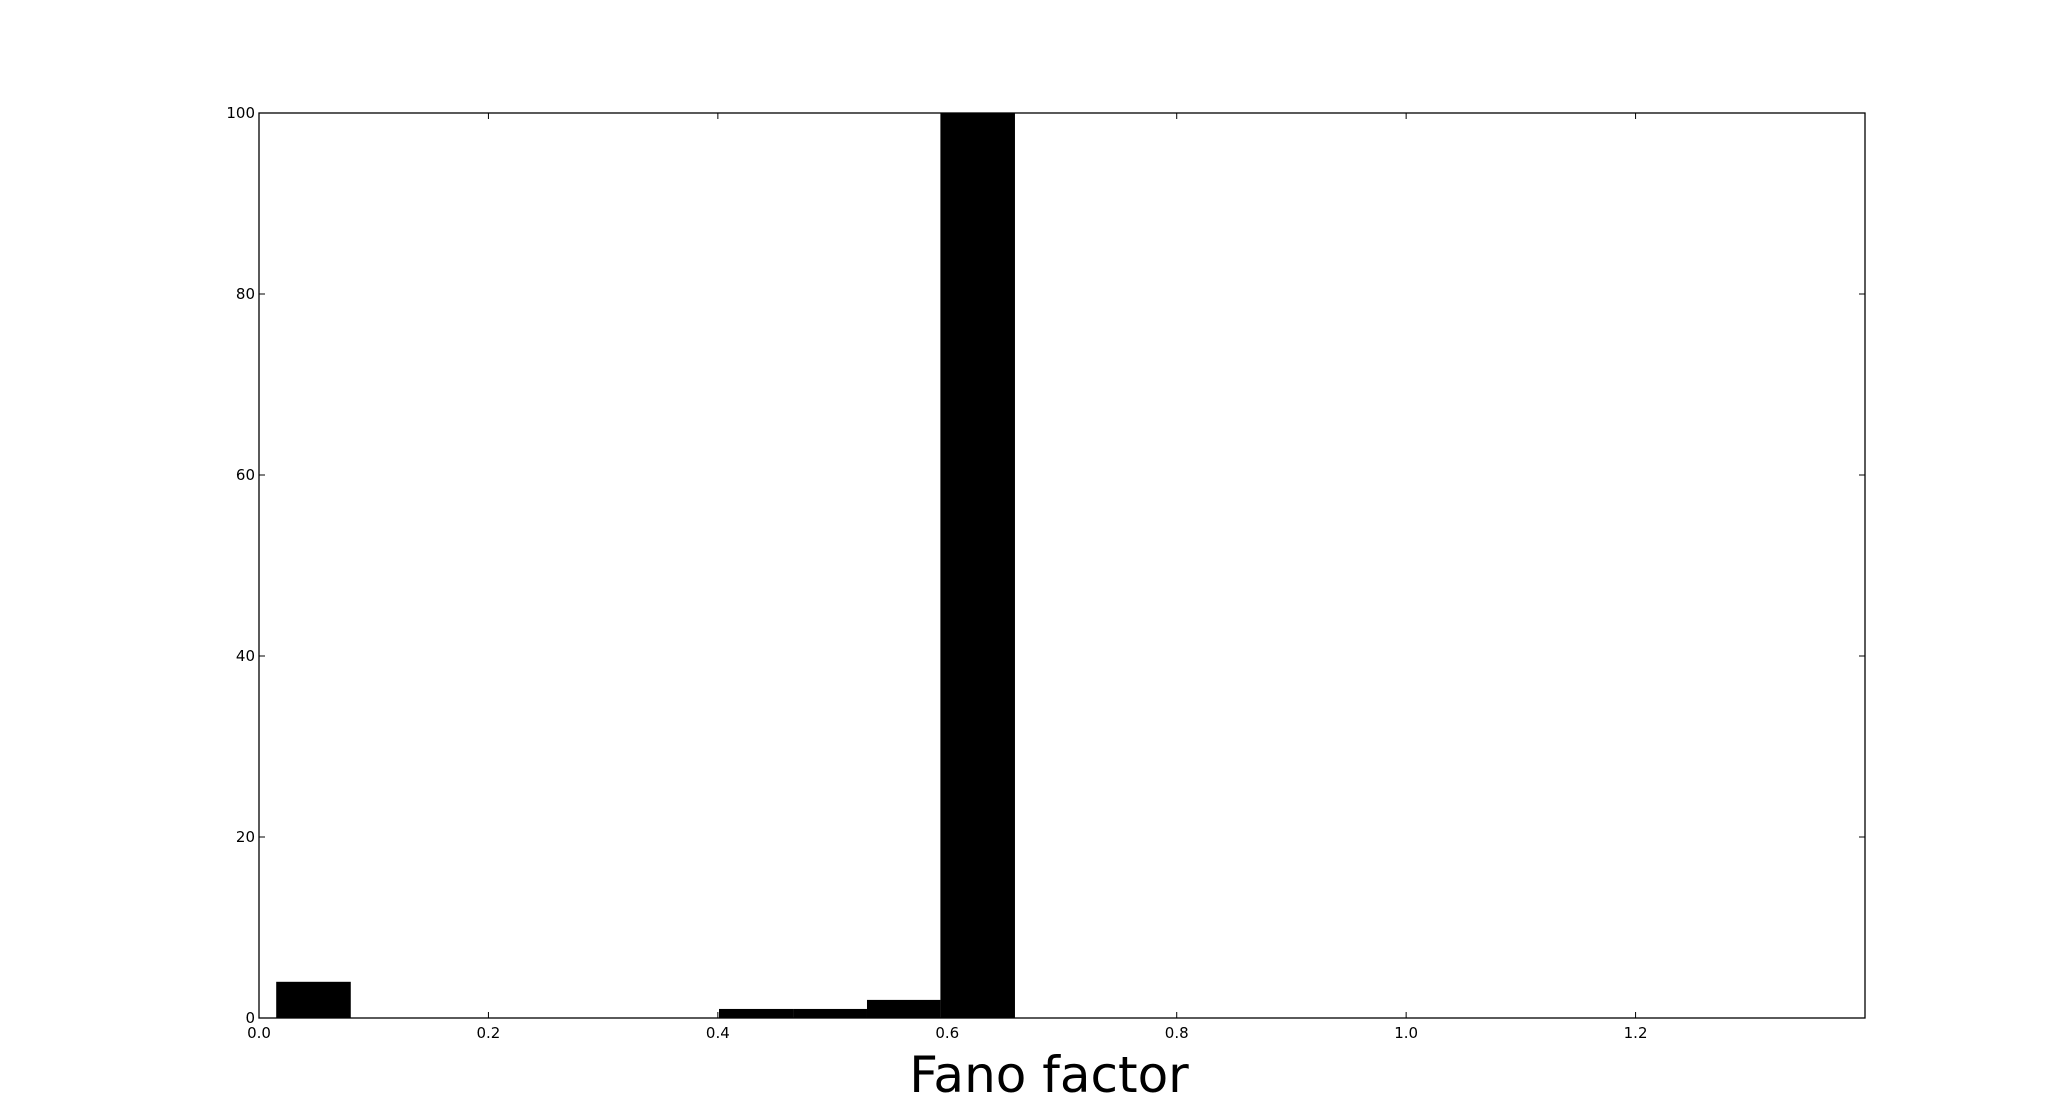 The image size is (2048, 1118). I want to click on x-tick-label: 0.0, so click(259, 1033).